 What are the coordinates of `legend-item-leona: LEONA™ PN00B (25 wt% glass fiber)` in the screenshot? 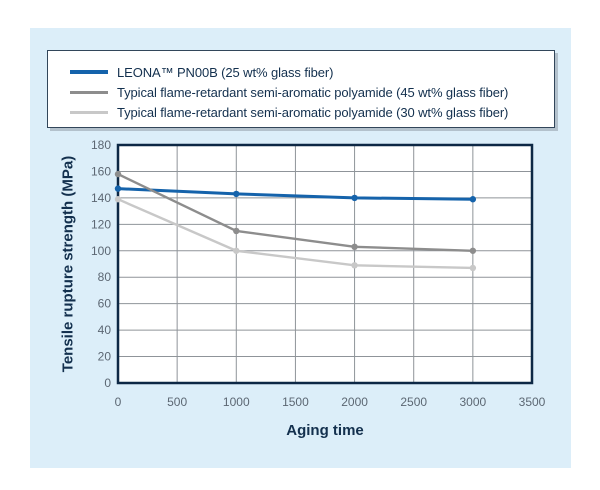 It's located at (312, 72).